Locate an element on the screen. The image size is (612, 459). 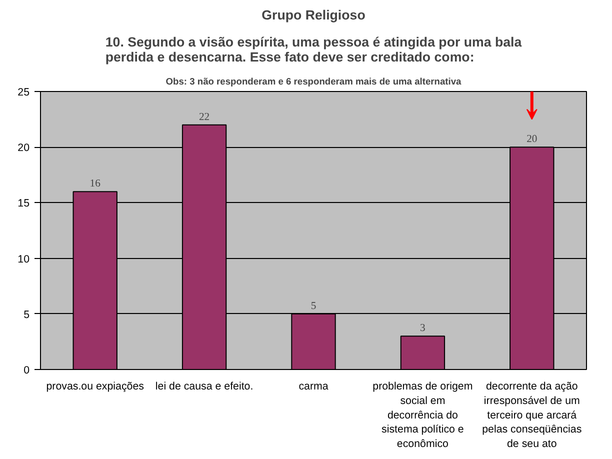
data-label: 3 is located at coordinates (423, 328).